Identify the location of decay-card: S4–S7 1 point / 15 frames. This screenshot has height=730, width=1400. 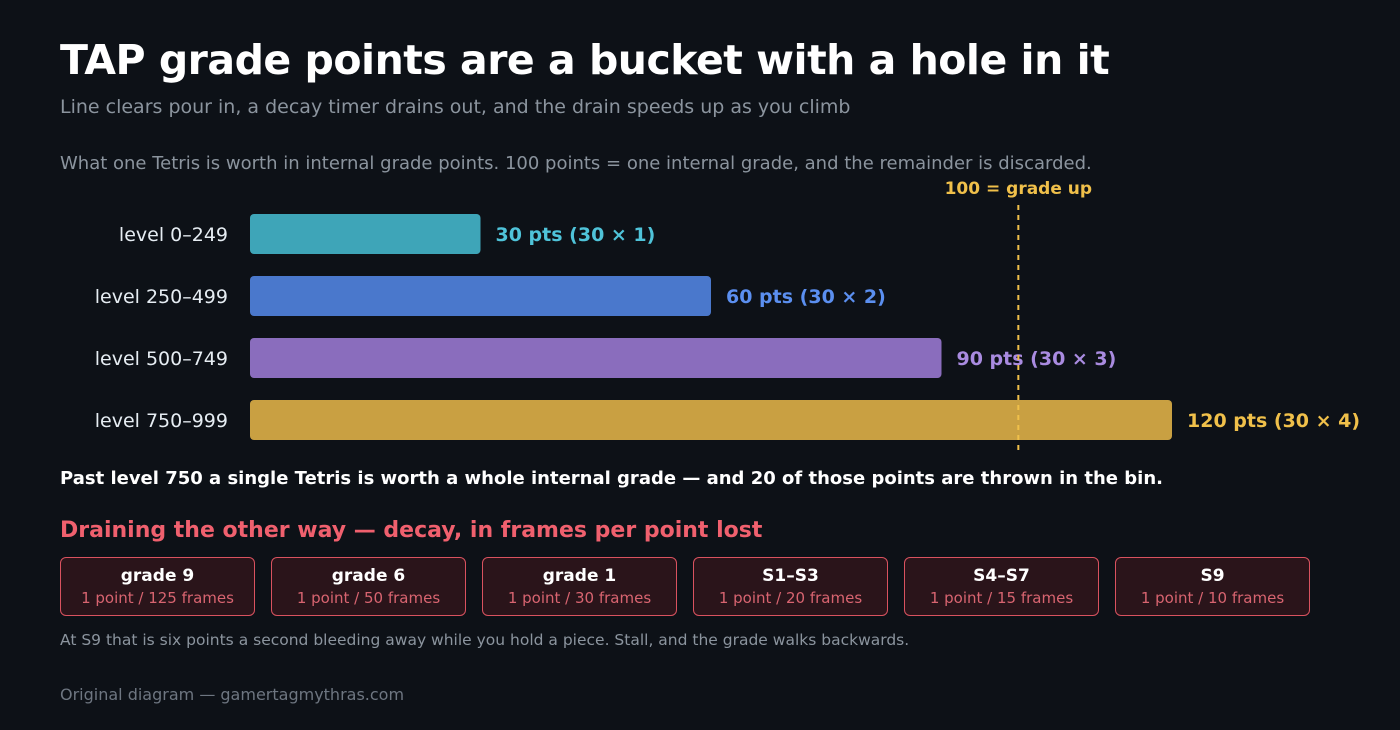
(1001, 586).